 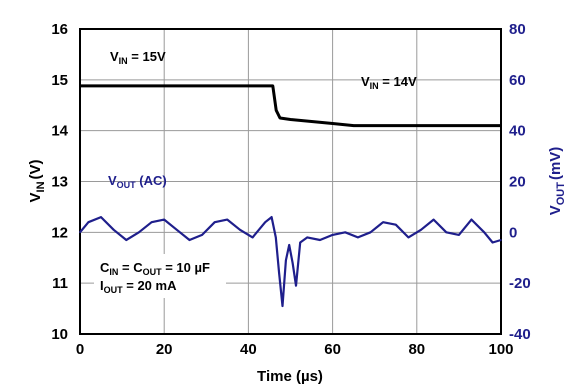 What do you see at coordinates (517, 131) in the screenshot?
I see `y-right-tick-label: 40` at bounding box center [517, 131].